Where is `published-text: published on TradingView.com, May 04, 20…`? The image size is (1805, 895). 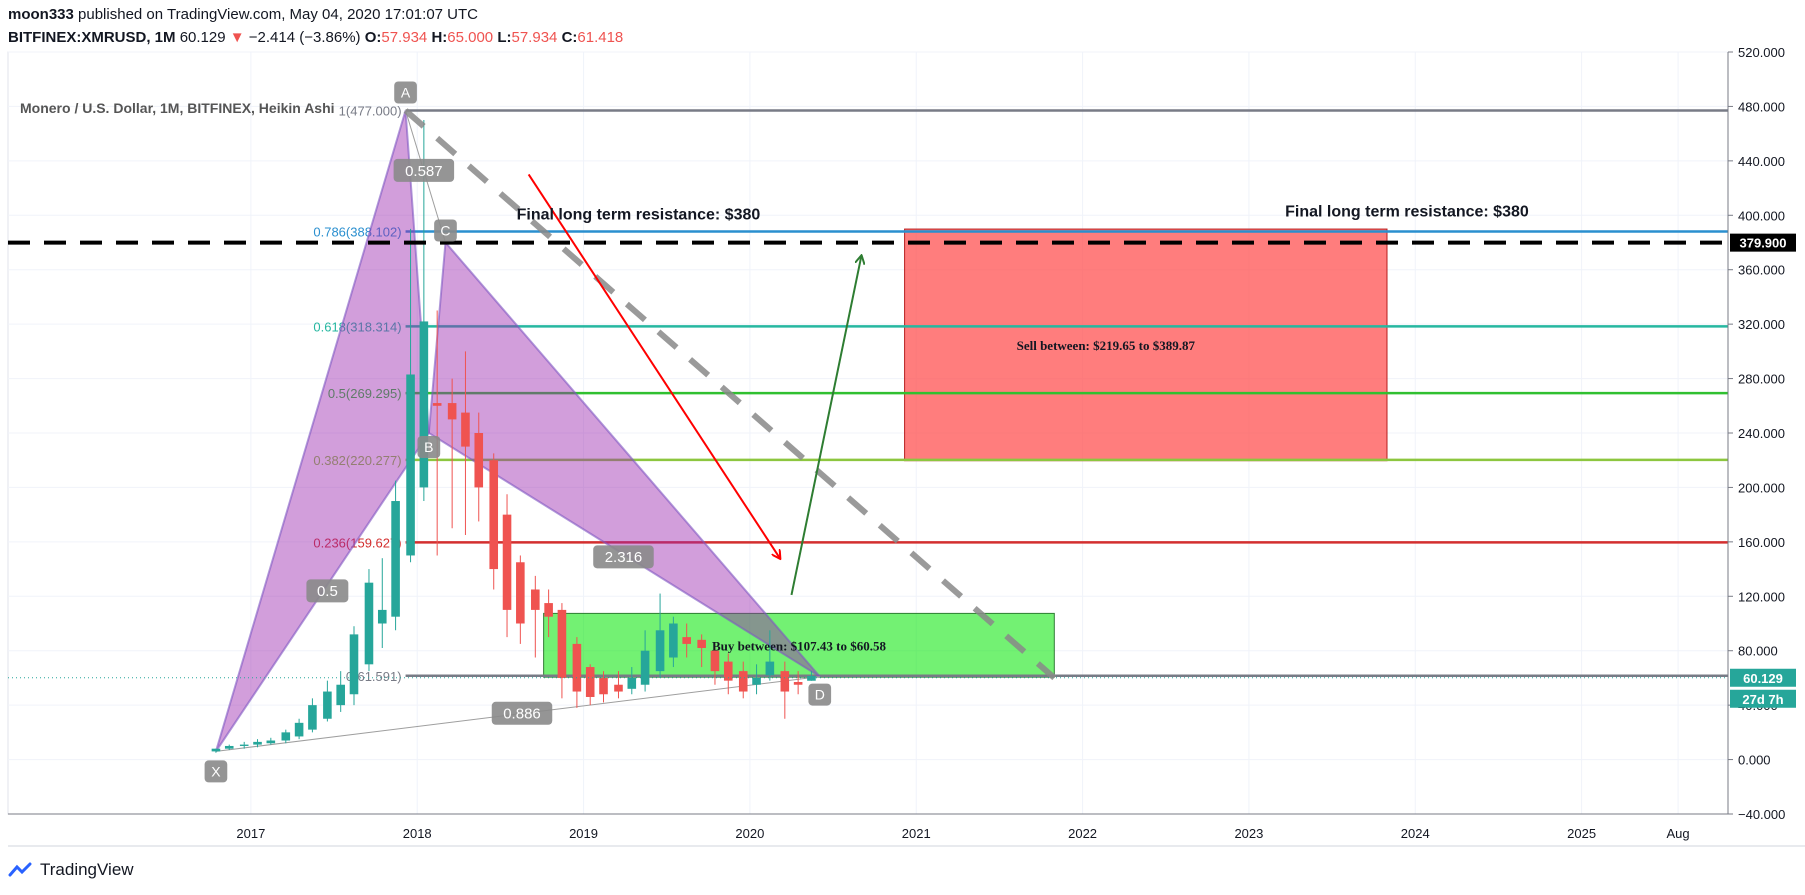
published-text: published on TradingView.com, May 04, 20… is located at coordinates (278, 14).